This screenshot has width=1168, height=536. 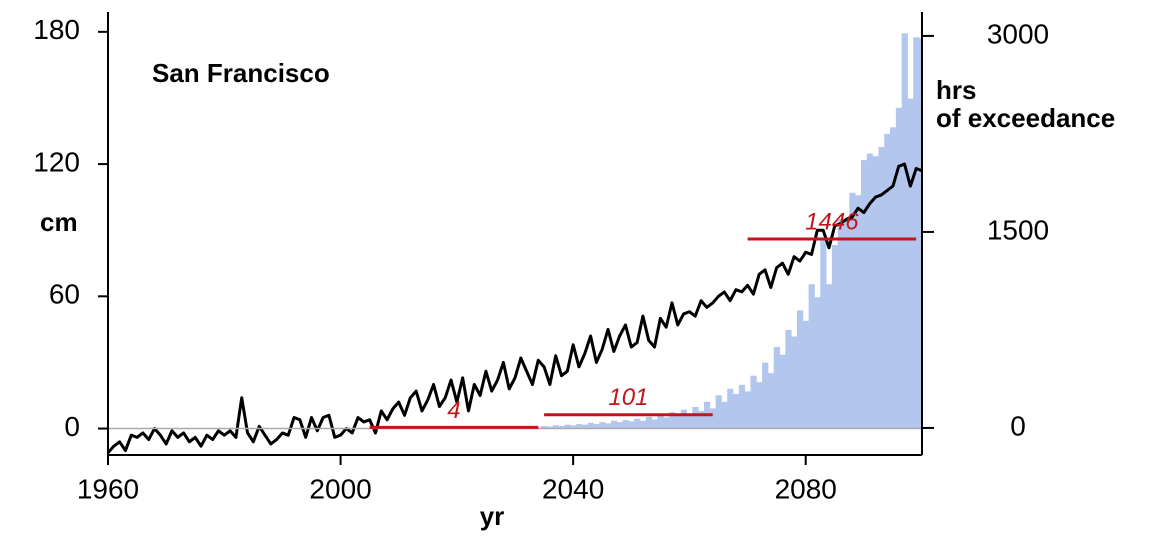 What do you see at coordinates (453, 410) in the screenshot?
I see `period-mean-label: 4` at bounding box center [453, 410].